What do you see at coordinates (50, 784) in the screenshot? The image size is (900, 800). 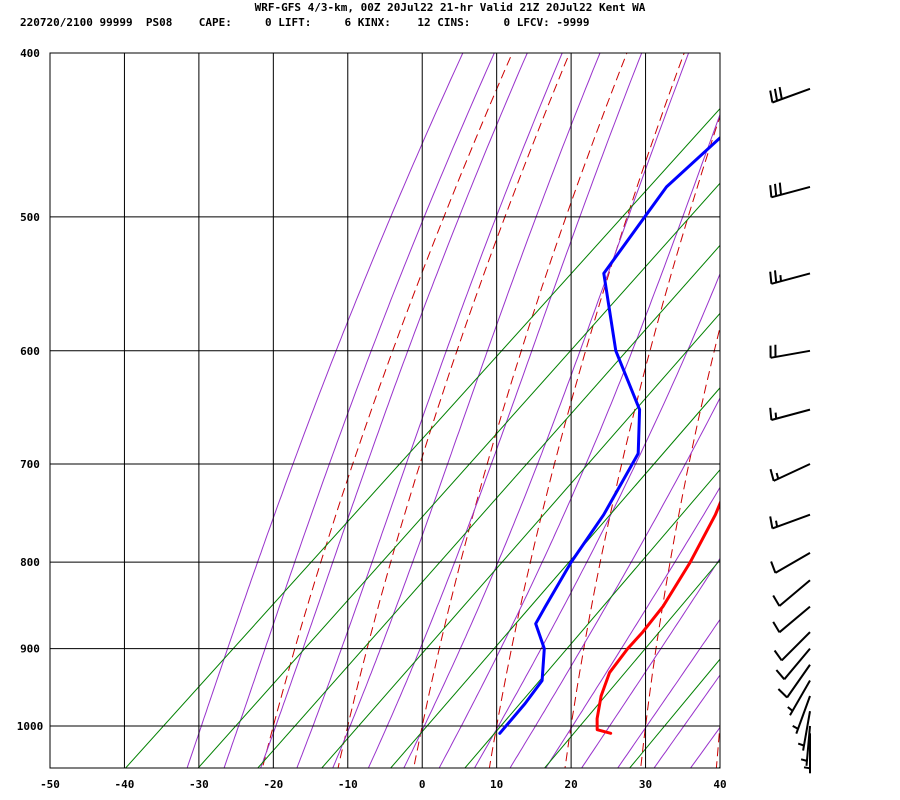 I see `x-tick-label: -50` at bounding box center [50, 784].